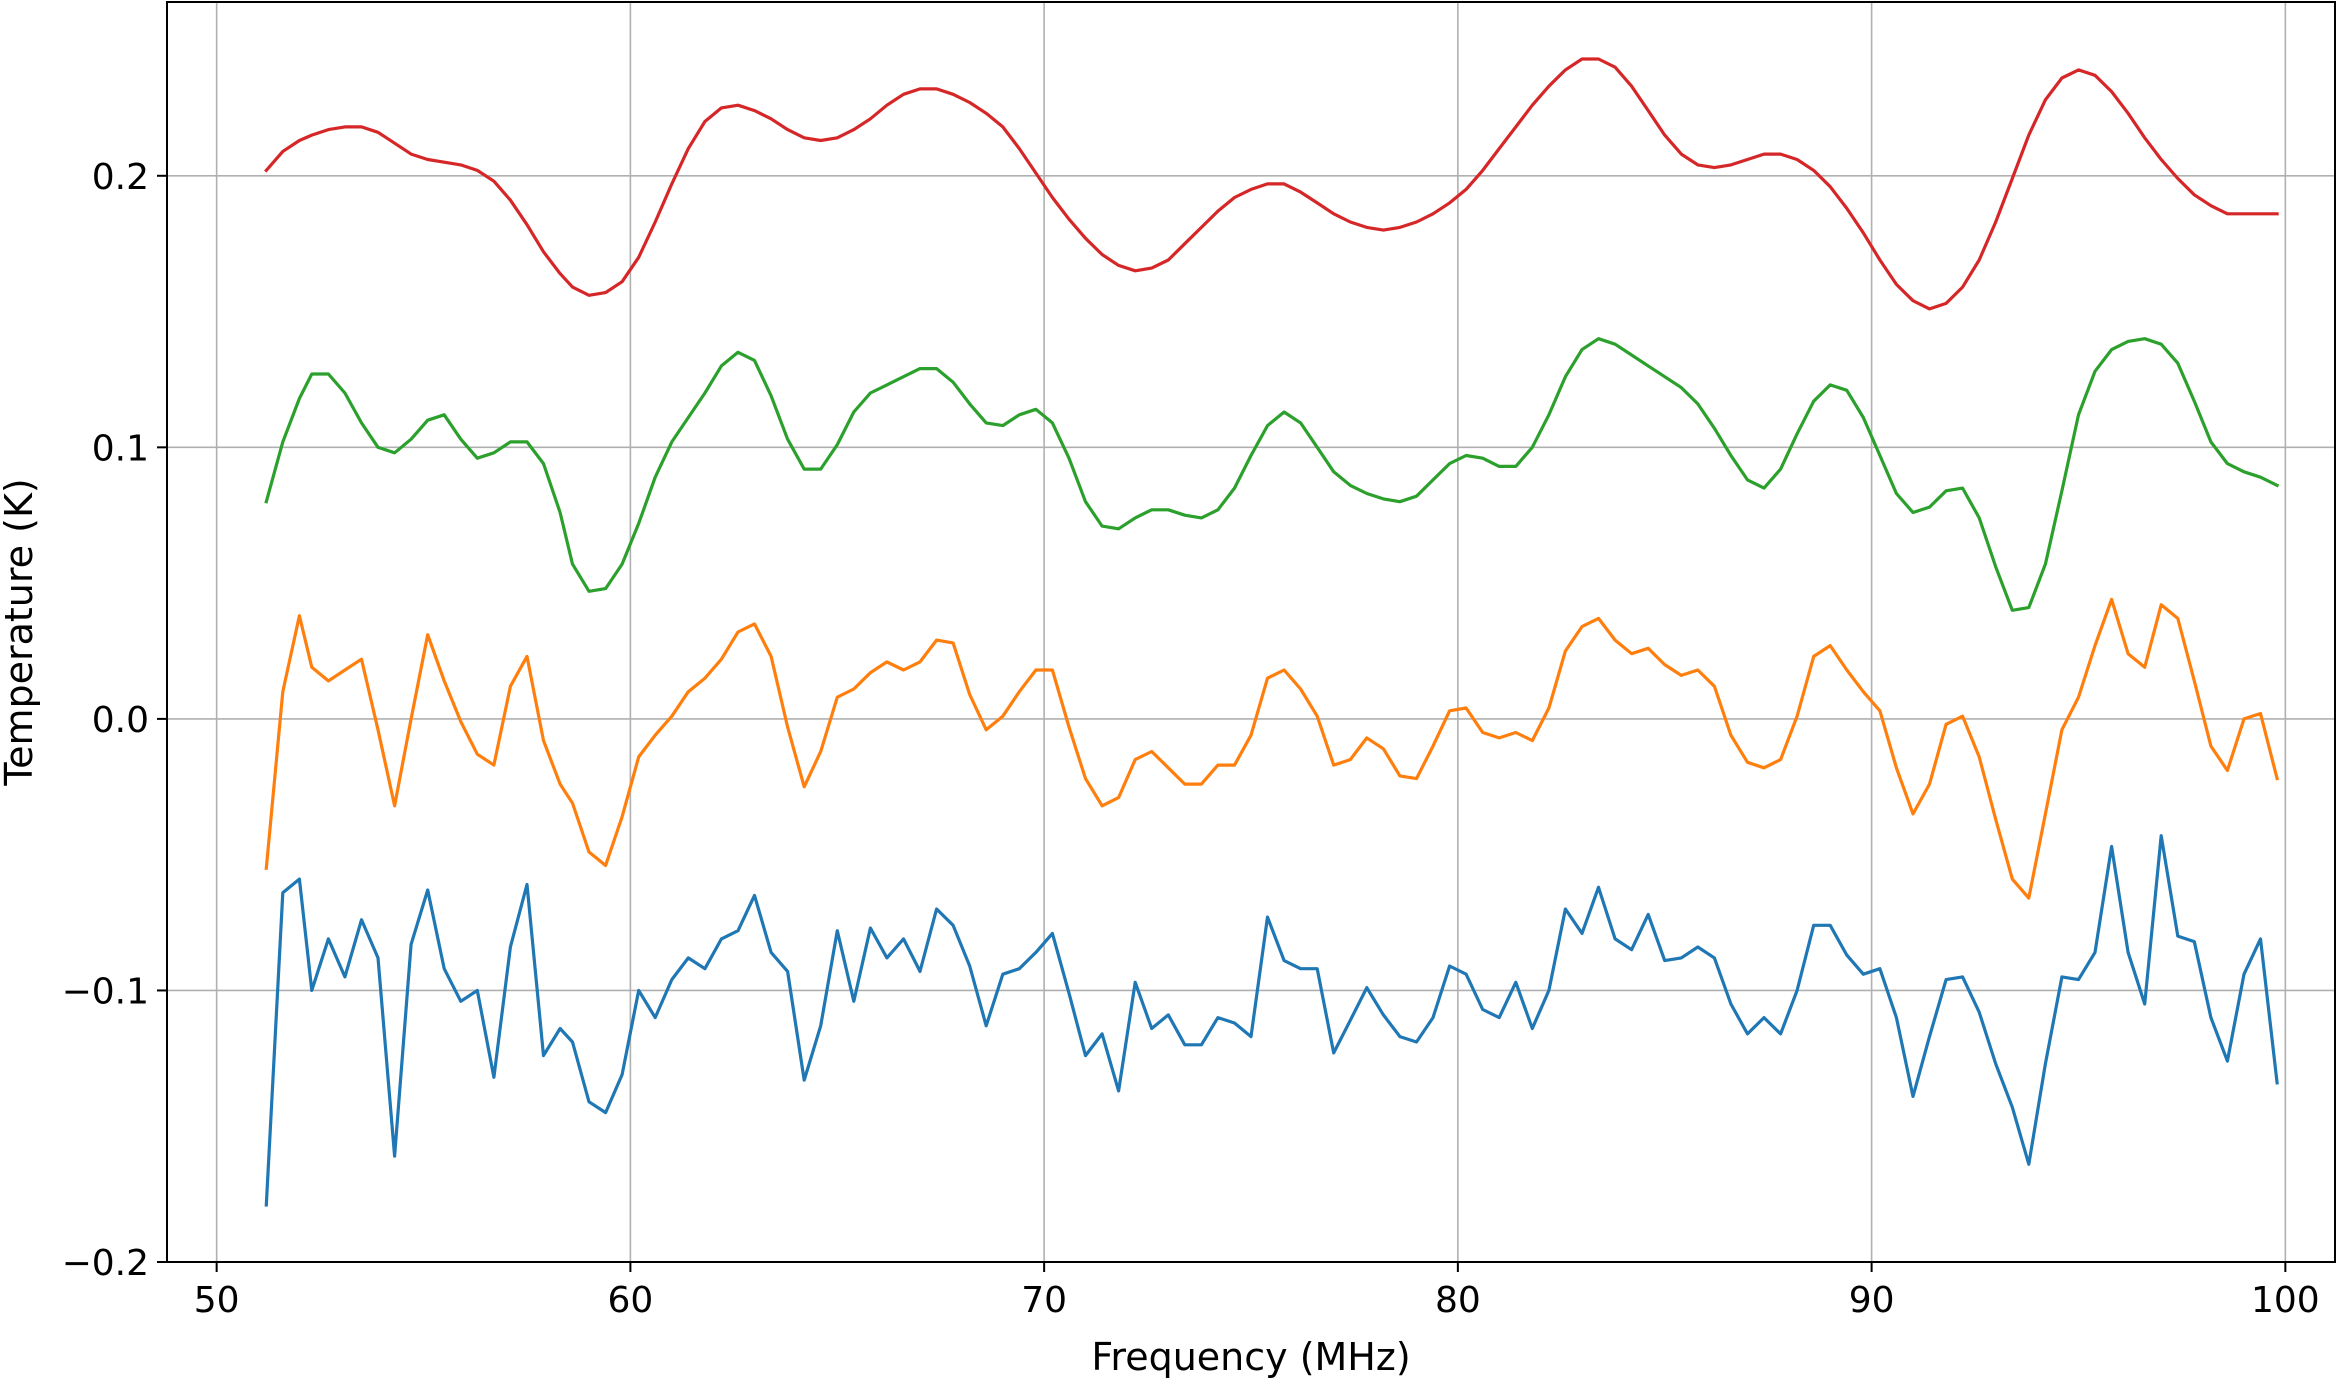 The width and height of the screenshot is (2350, 1379). What do you see at coordinates (217, 1300) in the screenshot?
I see `x-tick-label: 50` at bounding box center [217, 1300].